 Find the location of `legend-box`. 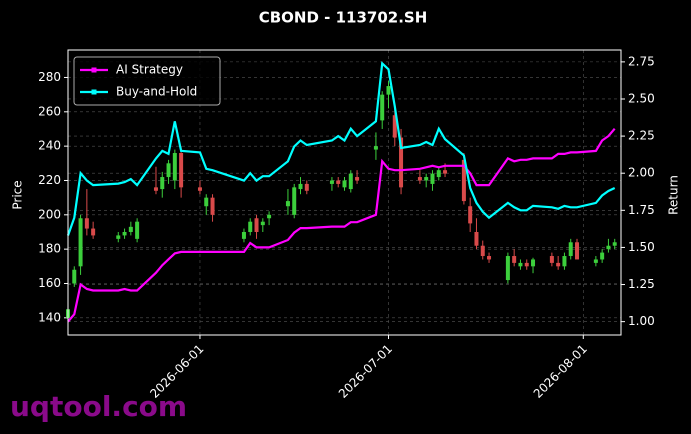

legend-box is located at coordinates (147, 81).